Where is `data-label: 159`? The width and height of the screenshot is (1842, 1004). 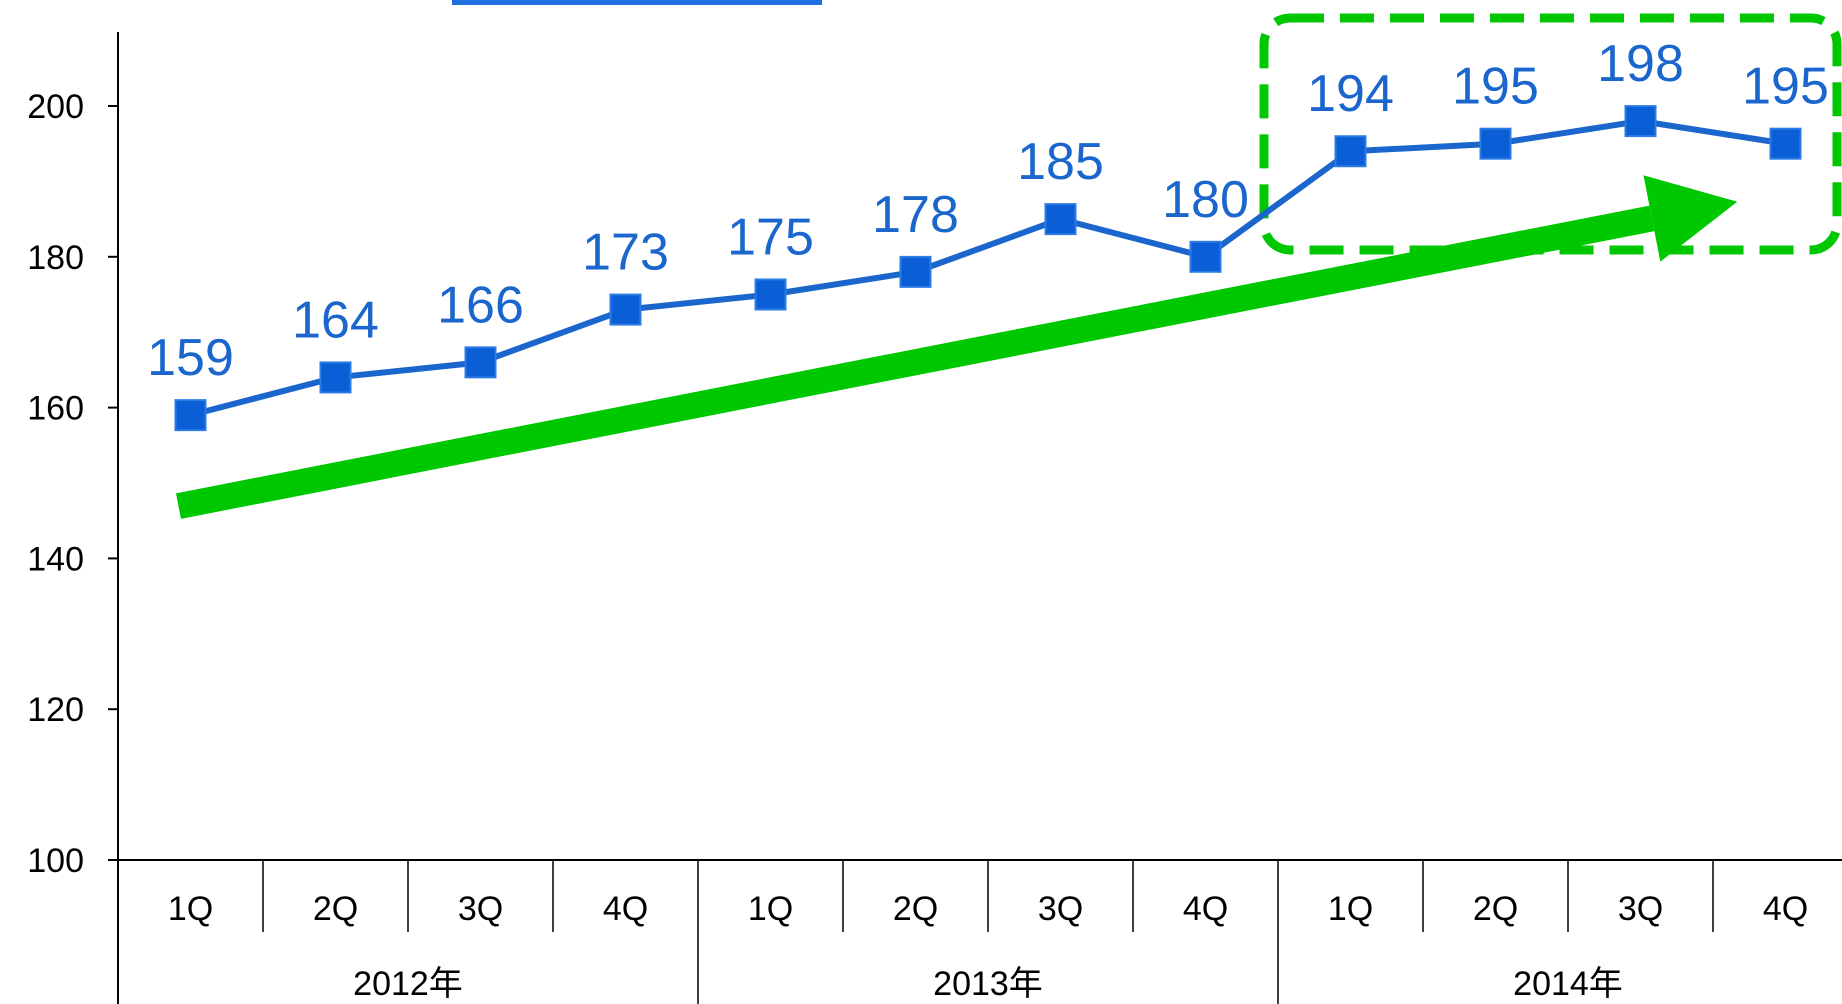 data-label: 159 is located at coordinates (190, 358).